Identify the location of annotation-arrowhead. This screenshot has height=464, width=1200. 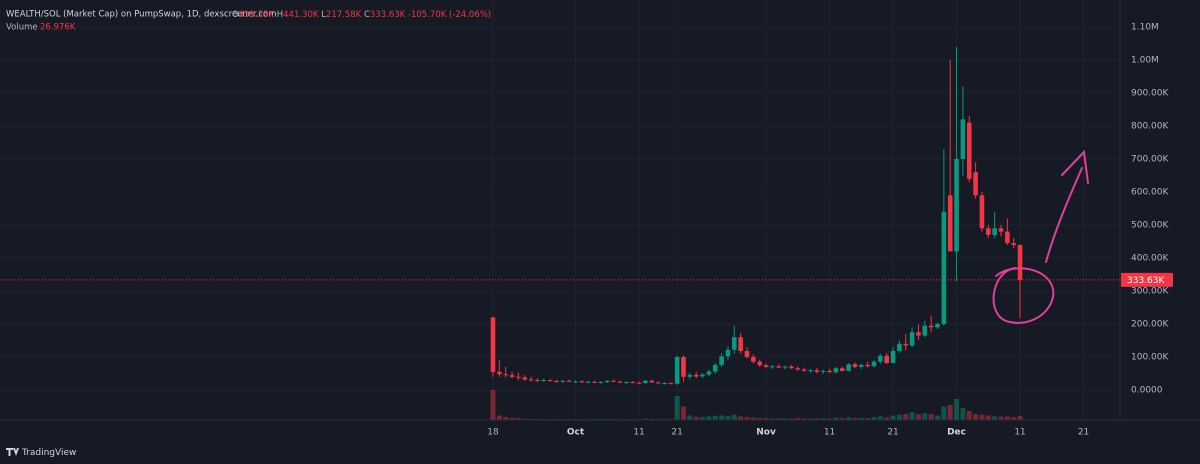
(1075, 166).